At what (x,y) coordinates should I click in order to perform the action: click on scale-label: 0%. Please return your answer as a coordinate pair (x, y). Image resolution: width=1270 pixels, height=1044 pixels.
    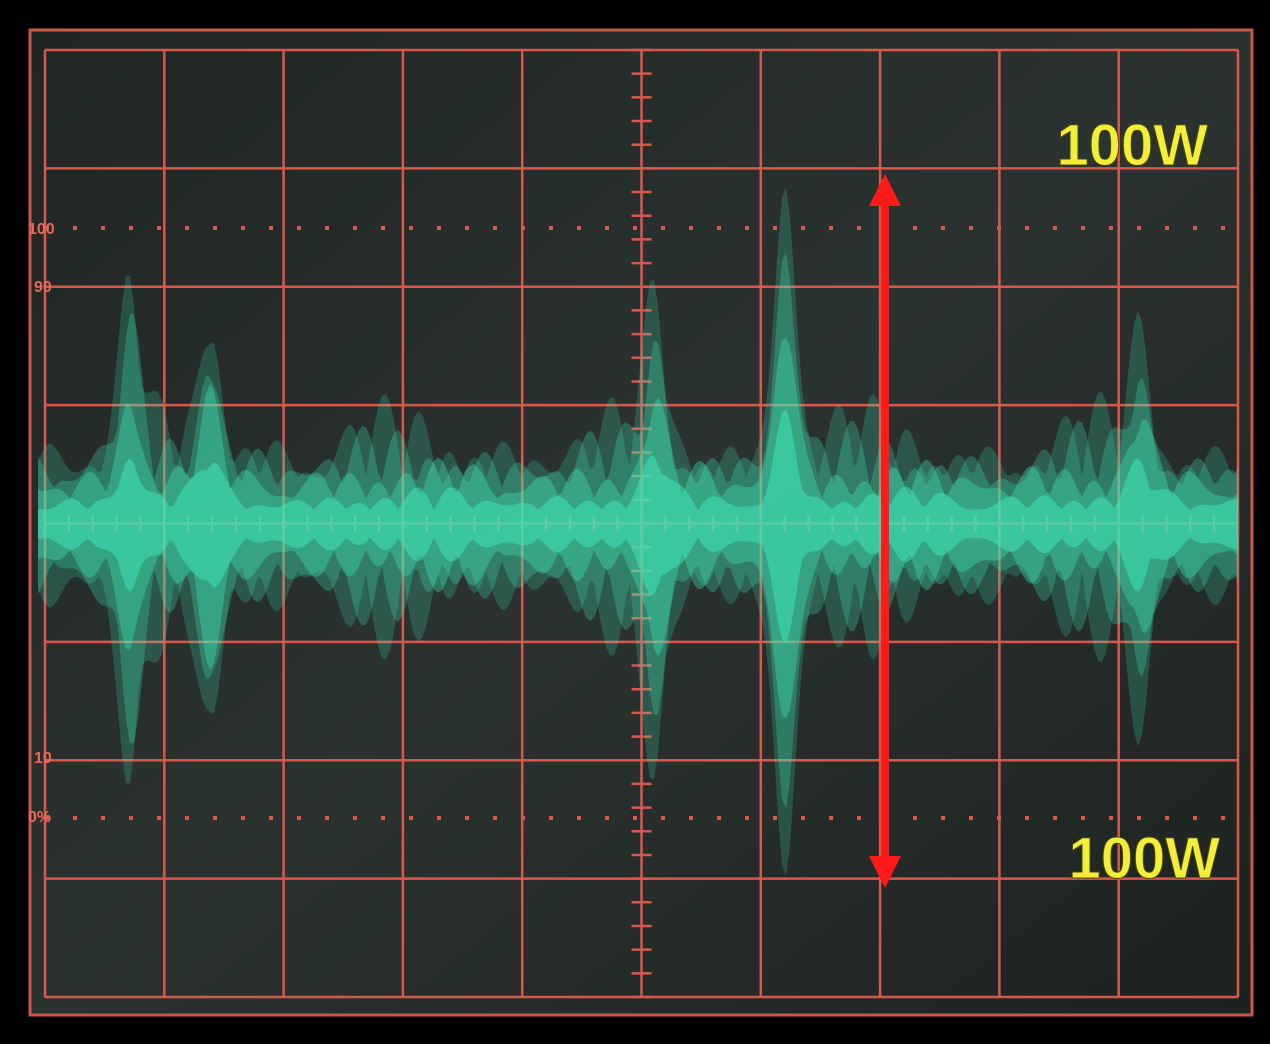
    Looking at the image, I should click on (39, 817).